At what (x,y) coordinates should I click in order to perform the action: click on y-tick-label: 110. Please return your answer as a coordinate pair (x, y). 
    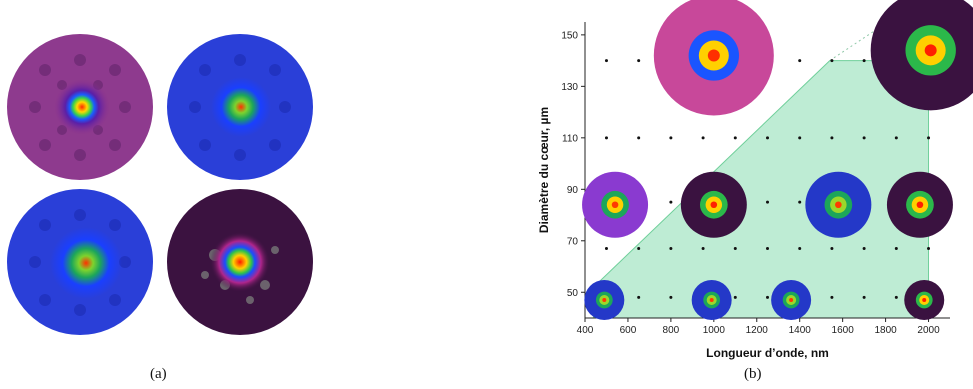
    Looking at the image, I should click on (570, 138).